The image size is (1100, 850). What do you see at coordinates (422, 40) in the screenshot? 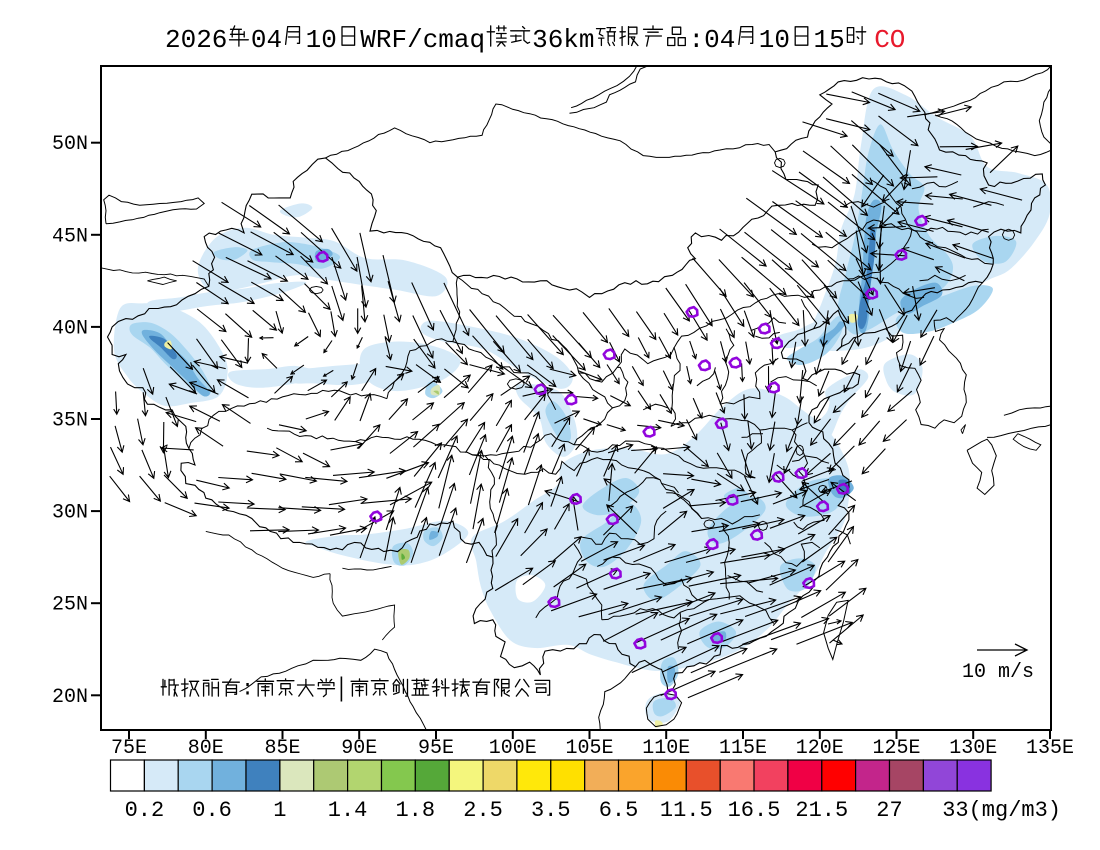
I see `svg-text: WRF/cmaq` at bounding box center [422, 40].